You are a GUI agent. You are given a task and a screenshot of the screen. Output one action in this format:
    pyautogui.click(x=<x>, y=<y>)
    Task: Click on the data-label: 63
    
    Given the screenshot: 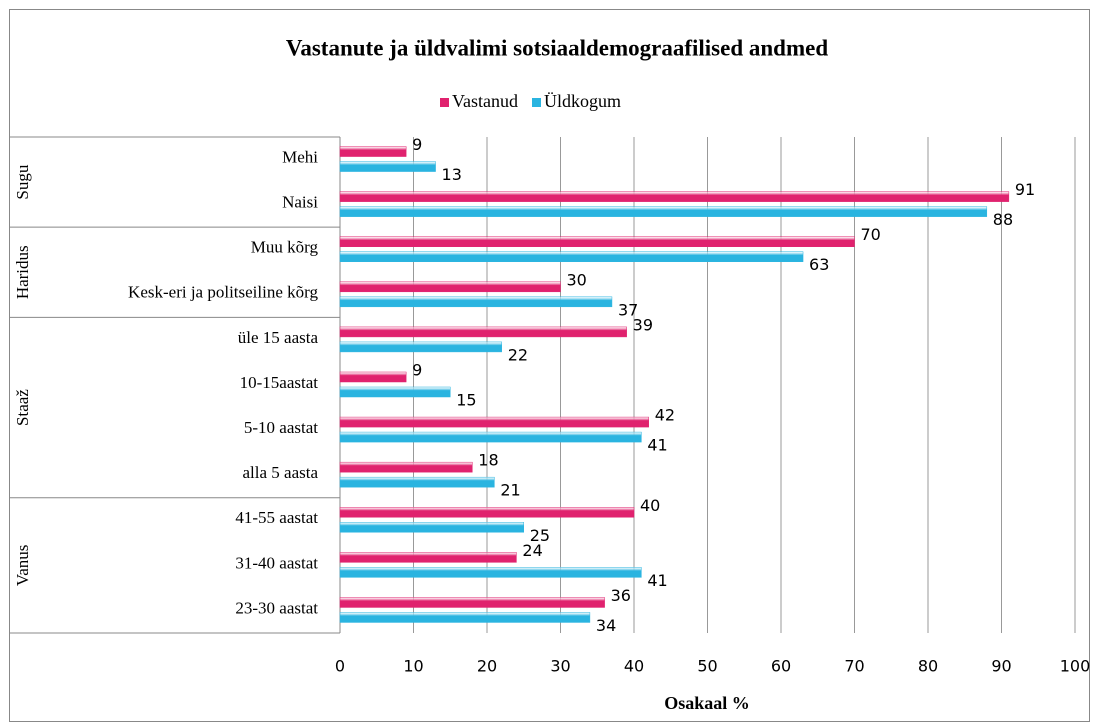 What is the action you would take?
    pyautogui.click(x=819, y=264)
    